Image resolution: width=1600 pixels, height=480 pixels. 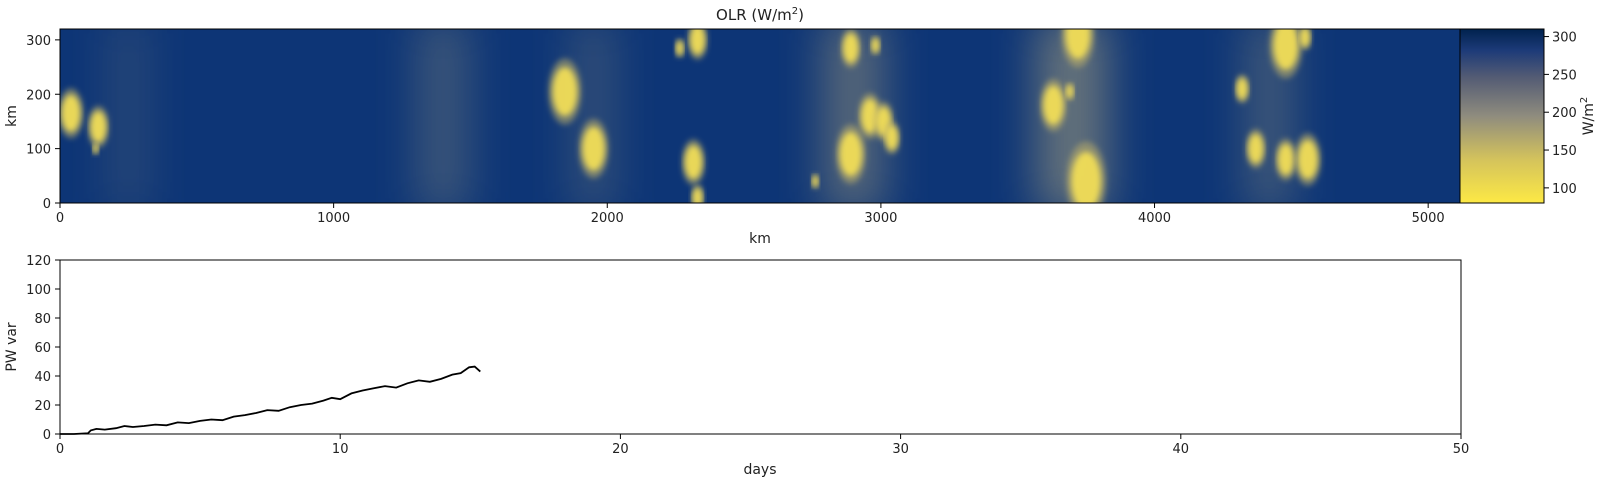 What do you see at coordinates (38, 261) in the screenshot?
I see `line-y-tick-label: 120` at bounding box center [38, 261].